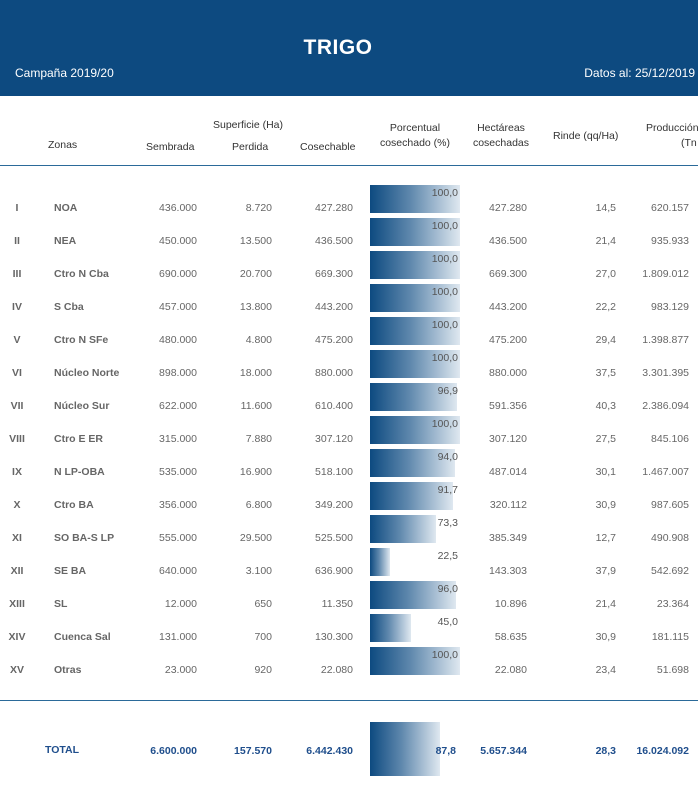 This screenshot has height=791, width=698. I want to click on row-zona: SE BA, so click(70, 571).